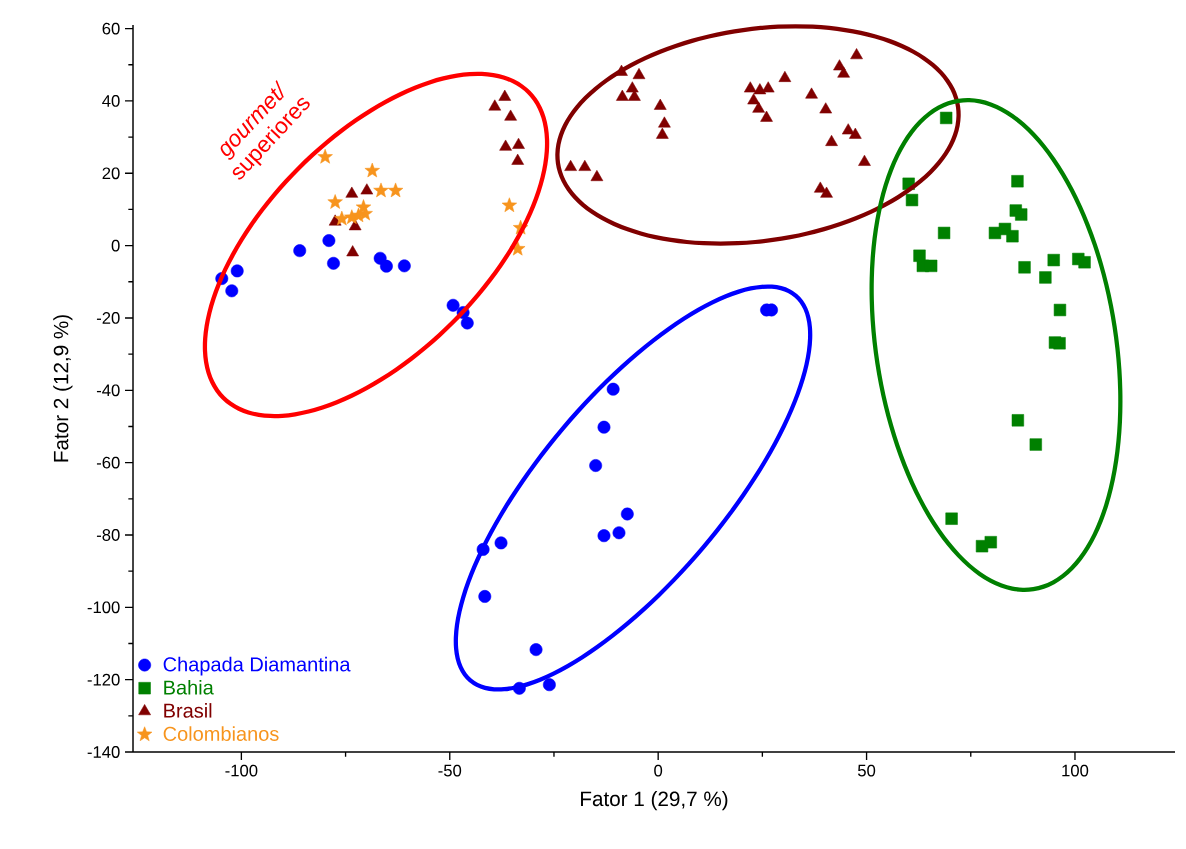 This screenshot has width=1186, height=849. What do you see at coordinates (241, 770) in the screenshot?
I see `x-tick-label: -100` at bounding box center [241, 770].